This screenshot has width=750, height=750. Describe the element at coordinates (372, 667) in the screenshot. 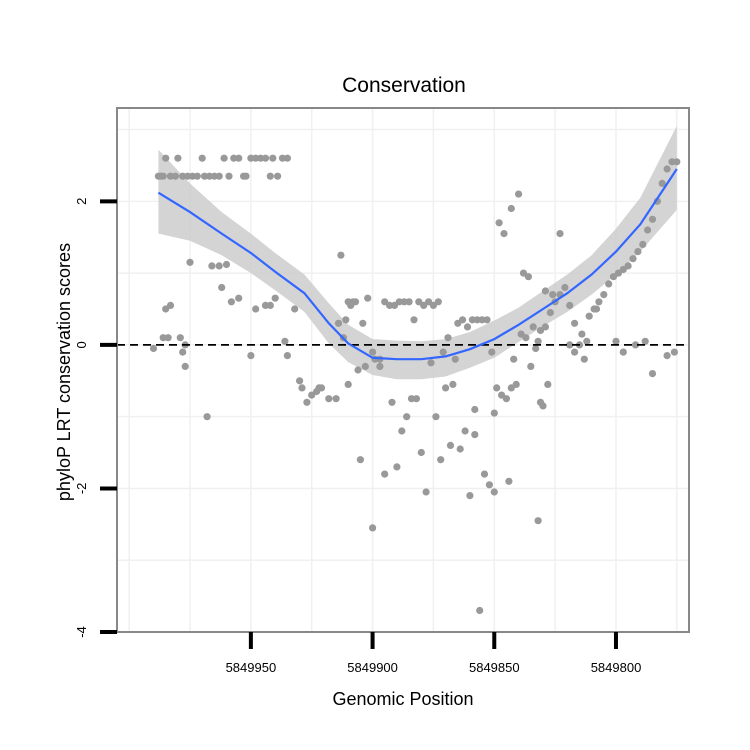

I see `x-tick-label: 5849900` at that location.